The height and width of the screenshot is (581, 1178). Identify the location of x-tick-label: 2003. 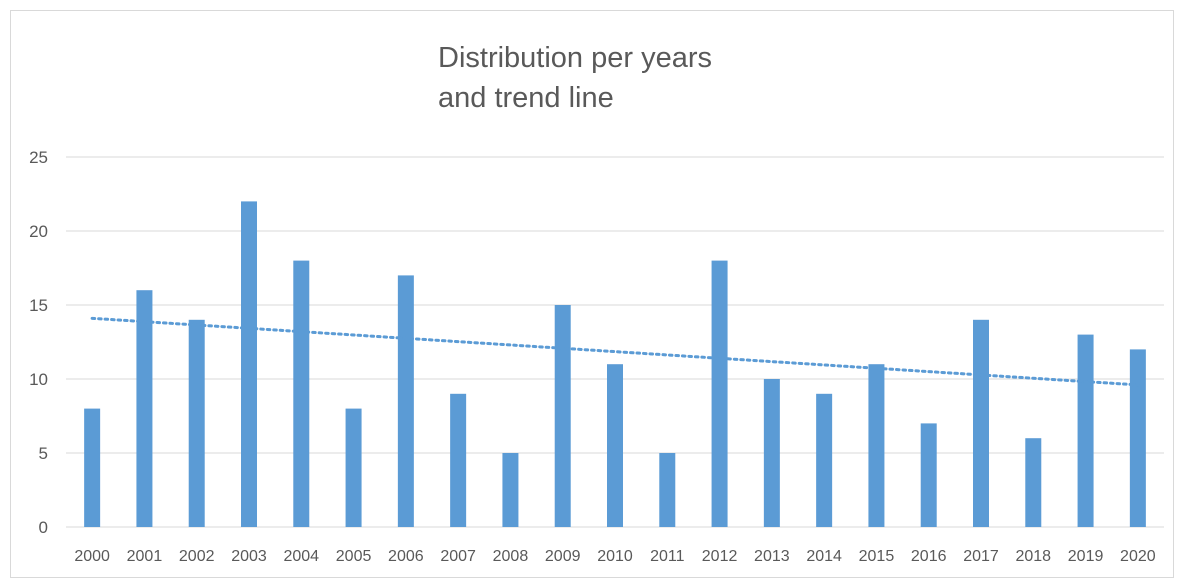
(249, 556).